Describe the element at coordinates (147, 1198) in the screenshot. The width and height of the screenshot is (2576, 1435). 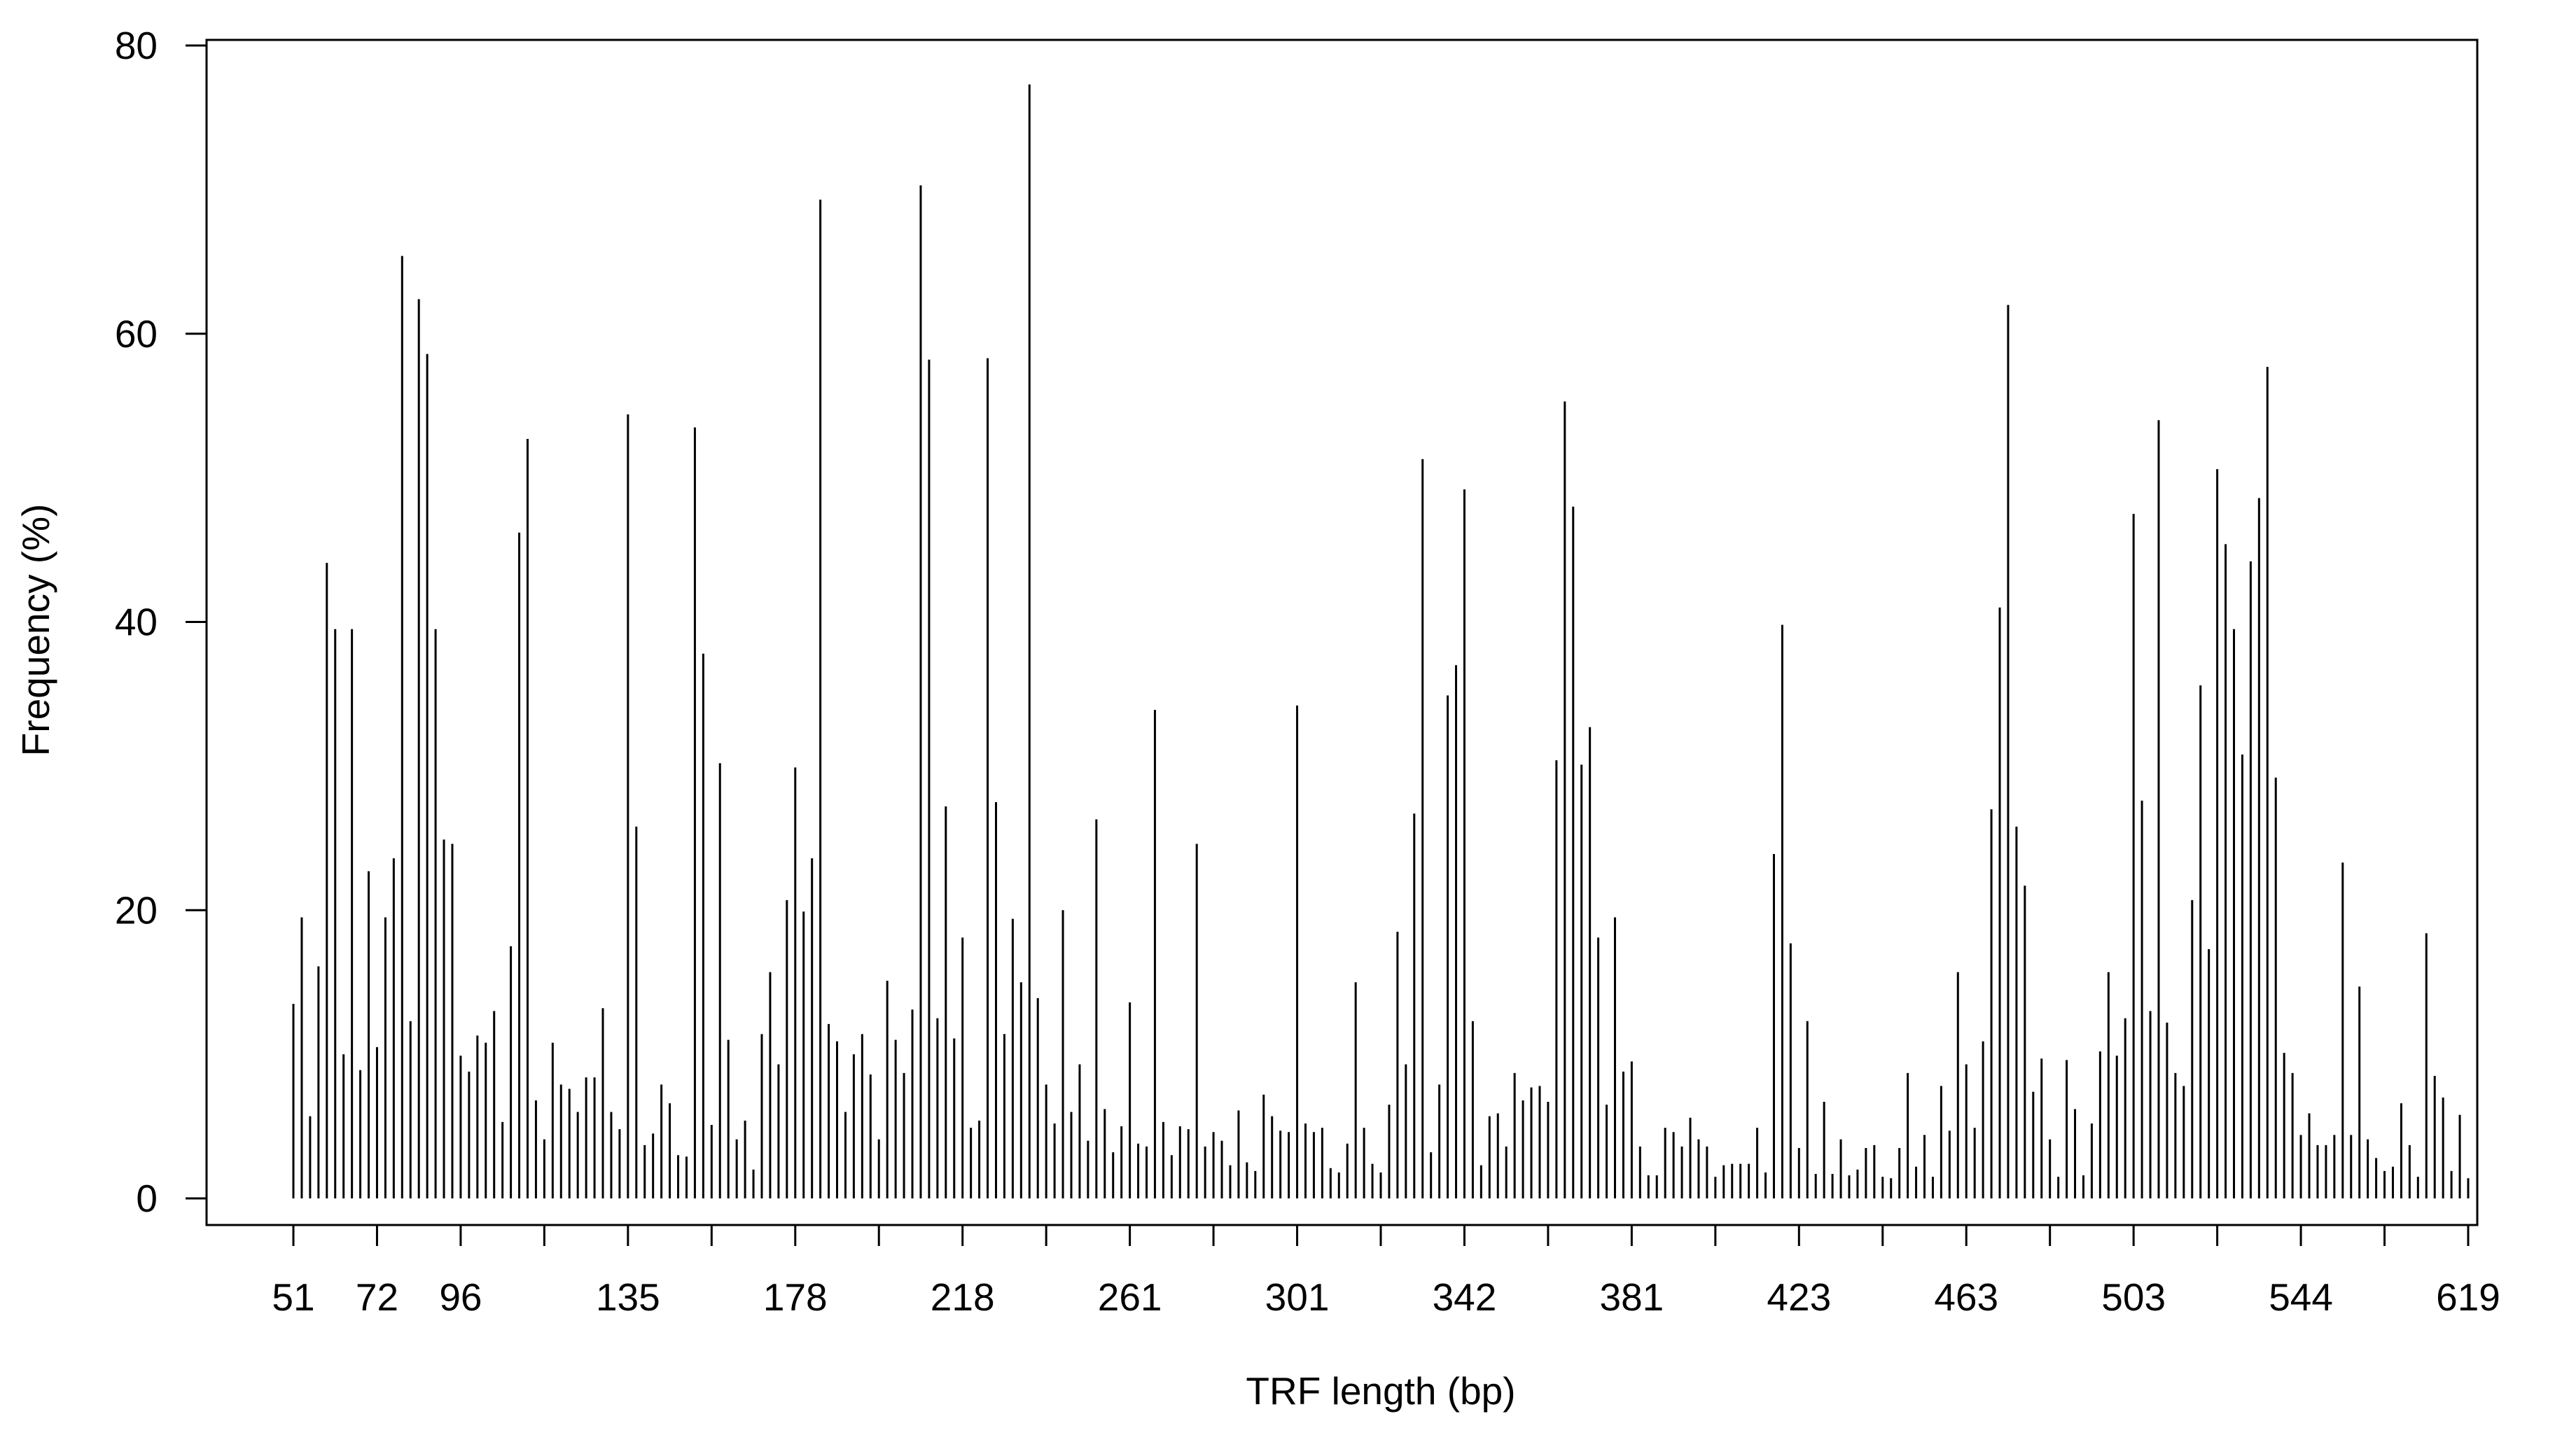
I see `y-tick-label-0: 0` at that location.